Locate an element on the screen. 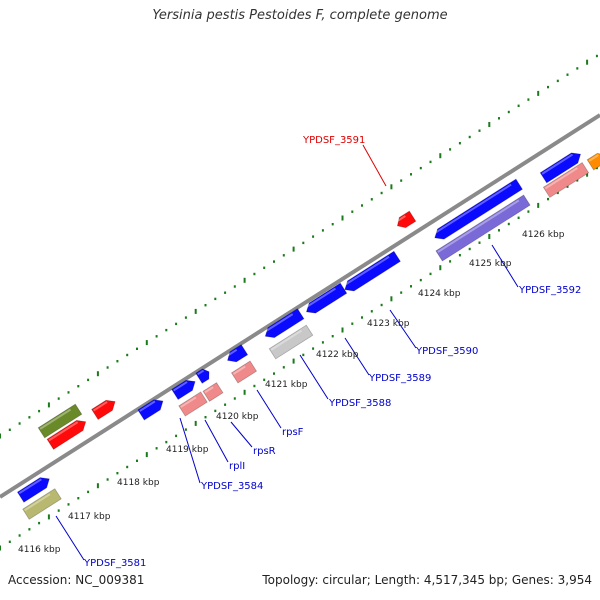  kbp-label: 4117 kbp is located at coordinates (89, 517).